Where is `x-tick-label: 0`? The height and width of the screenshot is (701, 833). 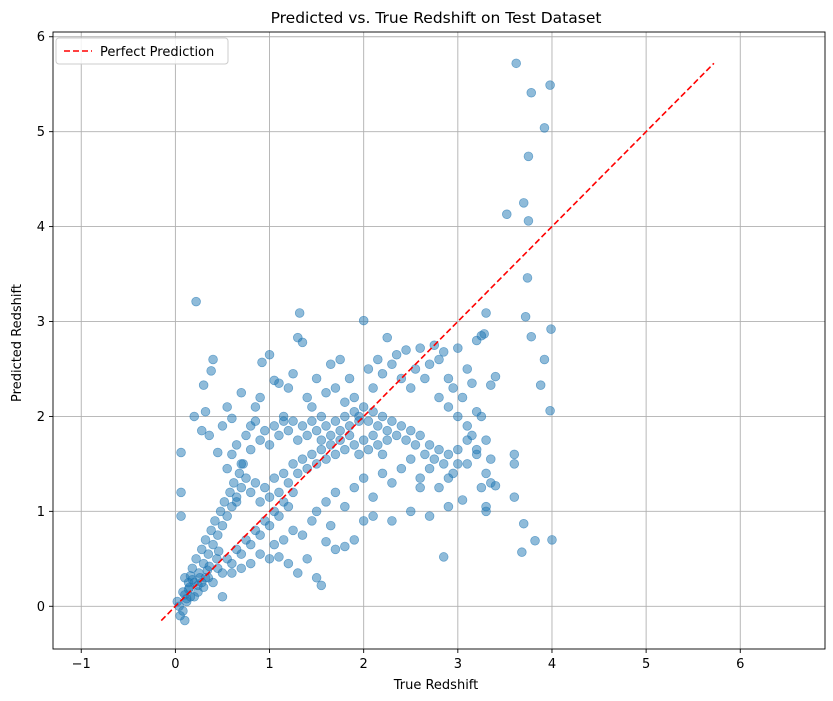
x-tick-label: 0 is located at coordinates (175, 664).